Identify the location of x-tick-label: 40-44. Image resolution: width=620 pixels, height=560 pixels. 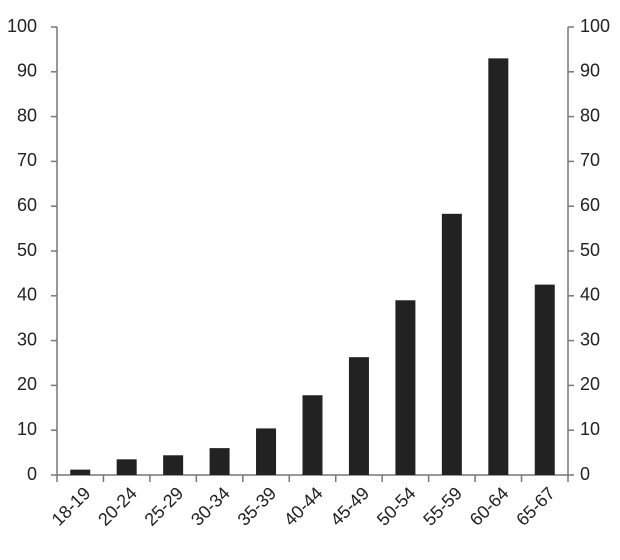
(303, 506).